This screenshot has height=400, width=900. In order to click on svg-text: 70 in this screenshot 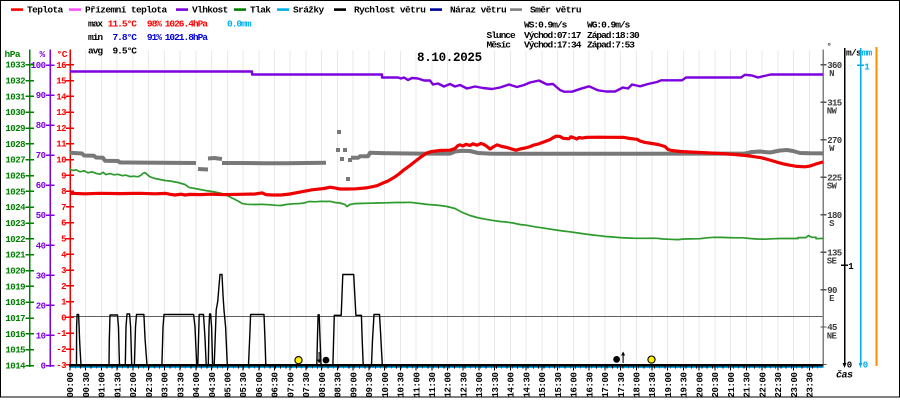, I will do `click(41, 156)`.